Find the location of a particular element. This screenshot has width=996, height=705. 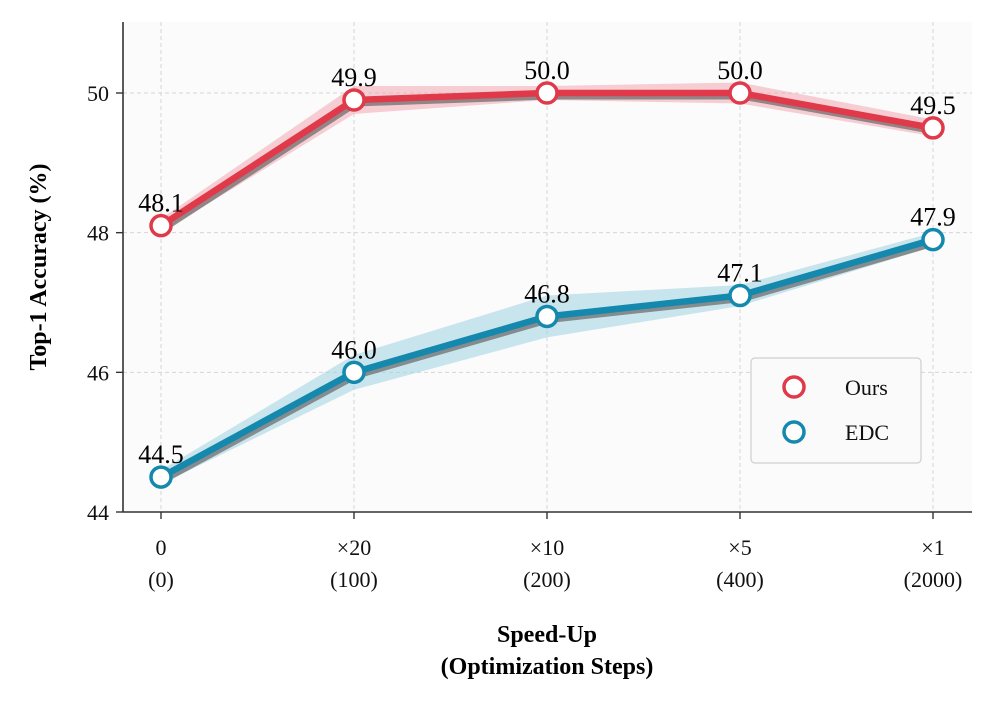

legend-label-ours: Ours is located at coordinates (866, 387).